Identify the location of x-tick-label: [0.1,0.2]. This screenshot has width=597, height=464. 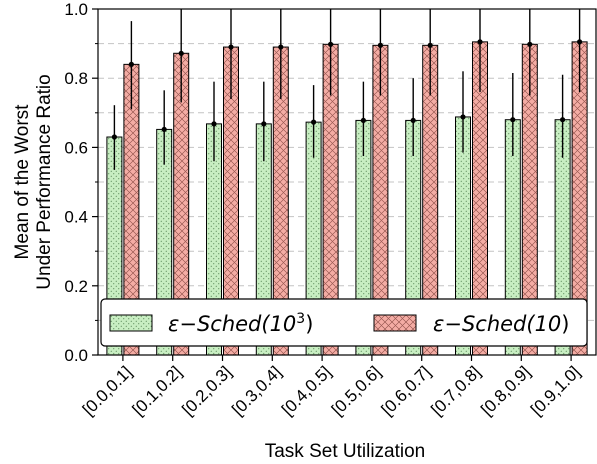
(157, 390).